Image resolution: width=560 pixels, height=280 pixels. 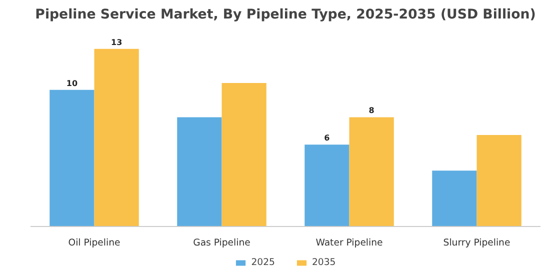 I want to click on x-tick-label: Water Pipeline, so click(x=350, y=243).